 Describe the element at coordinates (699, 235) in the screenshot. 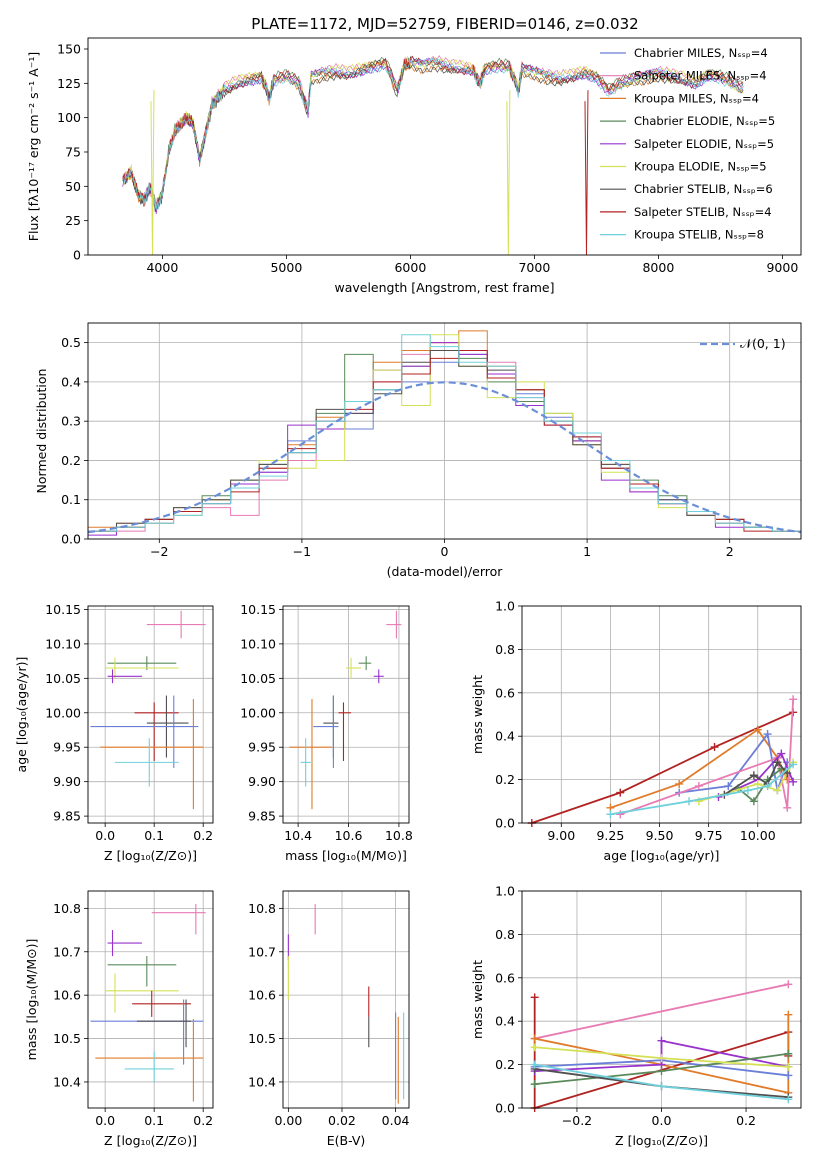

I see `legend-label: Kroupa STELIB, Nₛₛₚ=8` at that location.